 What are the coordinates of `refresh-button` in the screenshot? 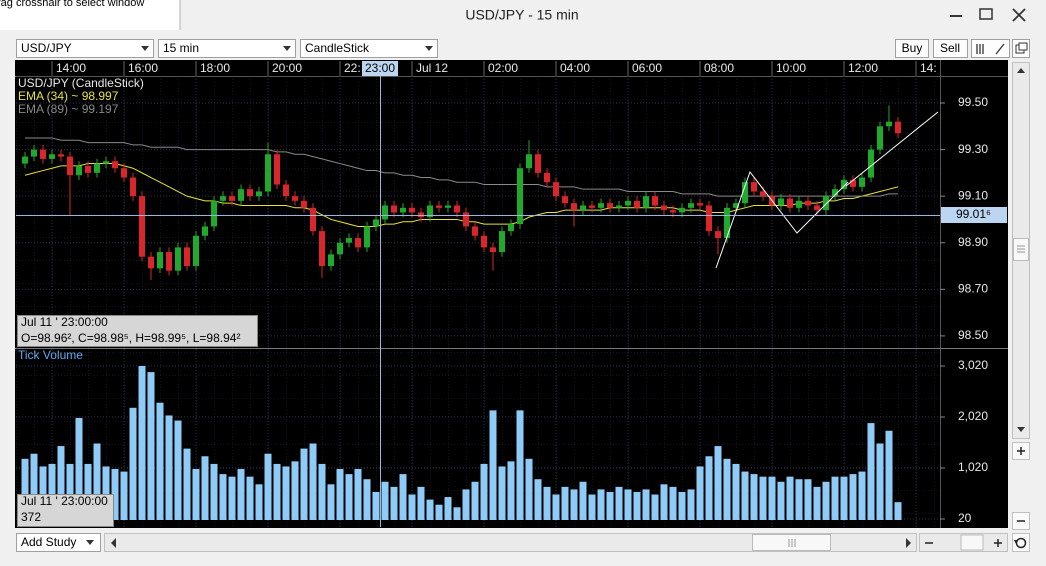 It's located at (1021, 542).